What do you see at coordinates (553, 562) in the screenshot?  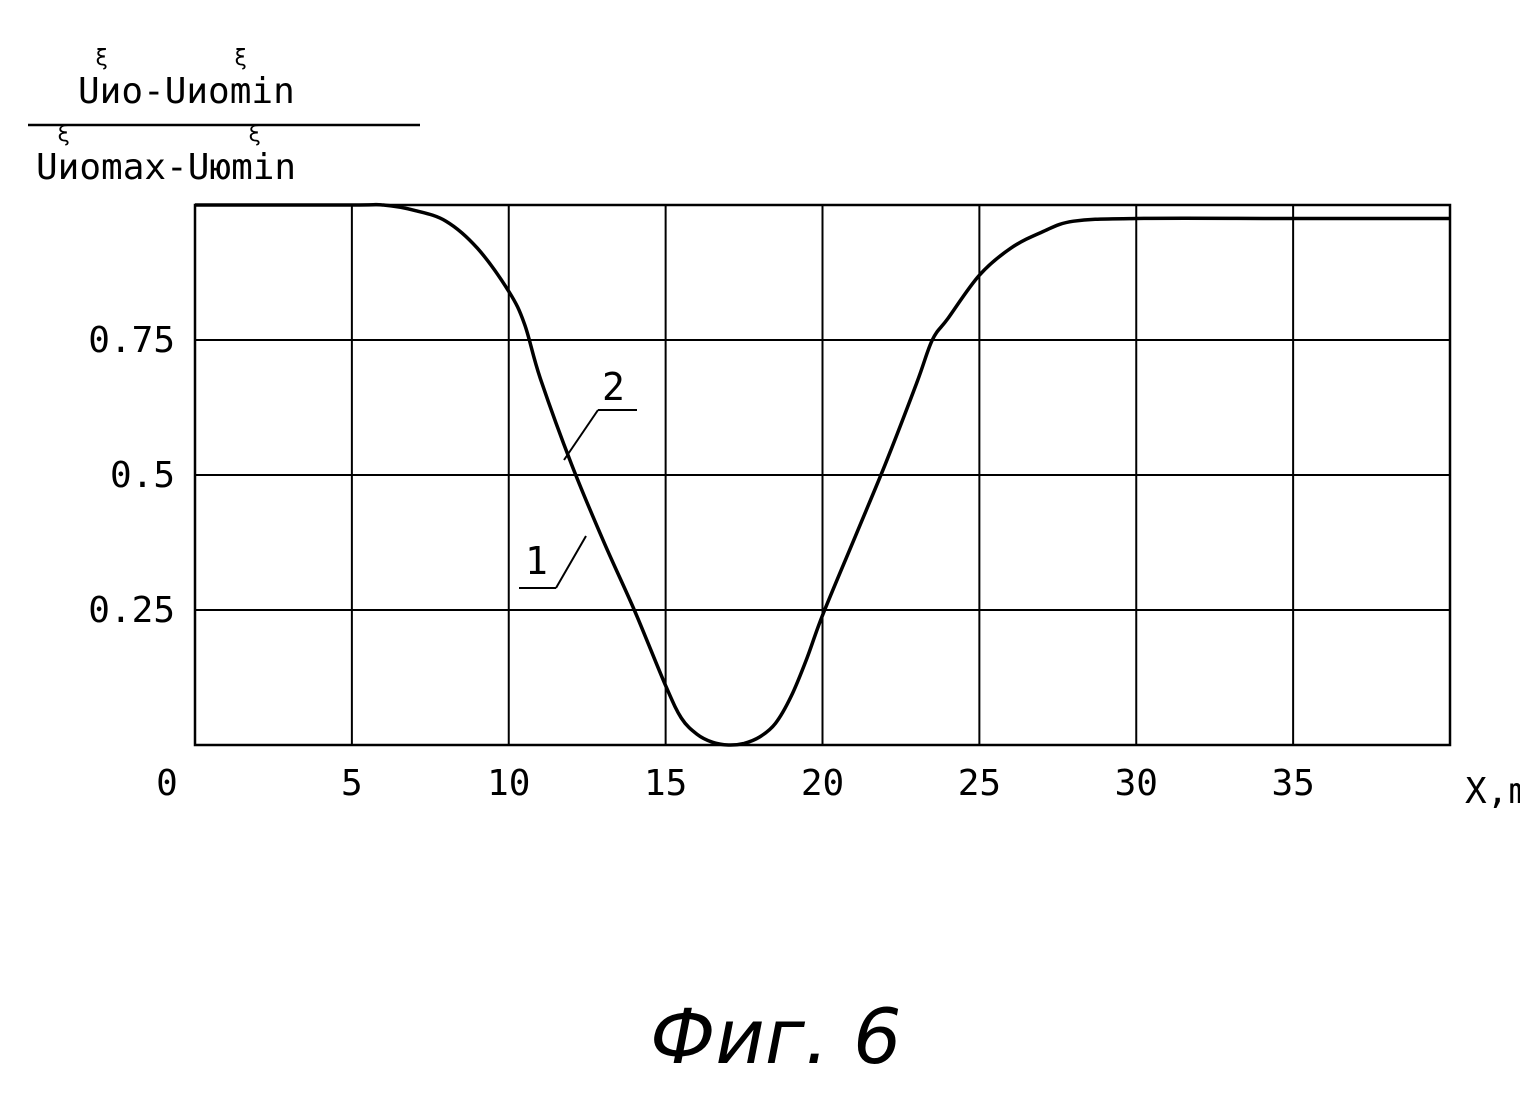 I see `curve-label-group-1: 1` at bounding box center [553, 562].